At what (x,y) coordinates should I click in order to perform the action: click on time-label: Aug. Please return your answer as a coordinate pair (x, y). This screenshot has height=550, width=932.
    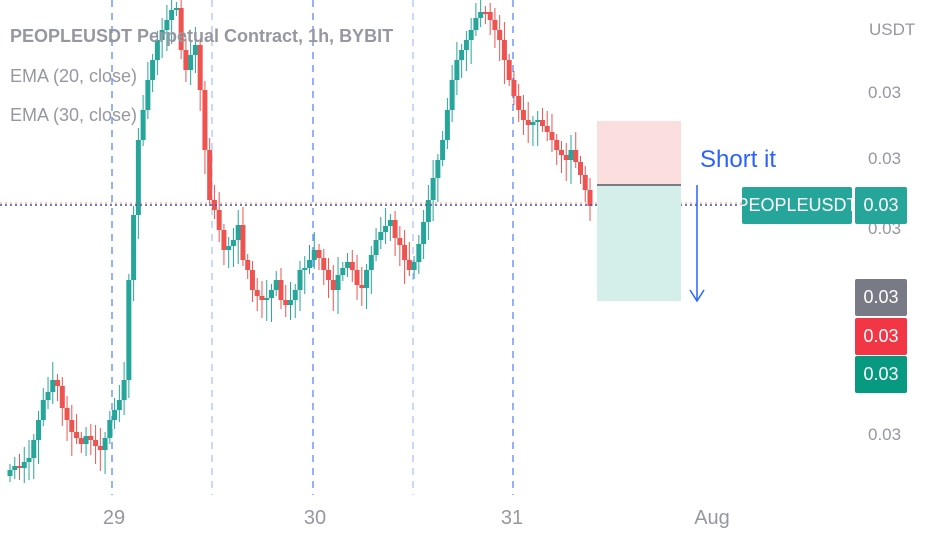
    Looking at the image, I should click on (712, 518).